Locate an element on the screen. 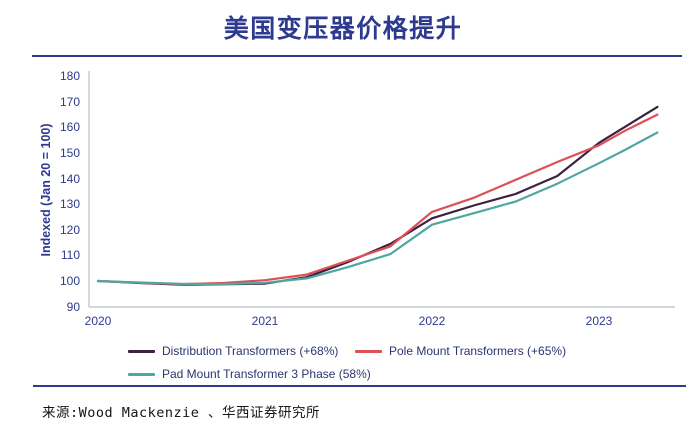 The height and width of the screenshot is (435, 686). y-tick-label: 160 is located at coordinates (69, 127).